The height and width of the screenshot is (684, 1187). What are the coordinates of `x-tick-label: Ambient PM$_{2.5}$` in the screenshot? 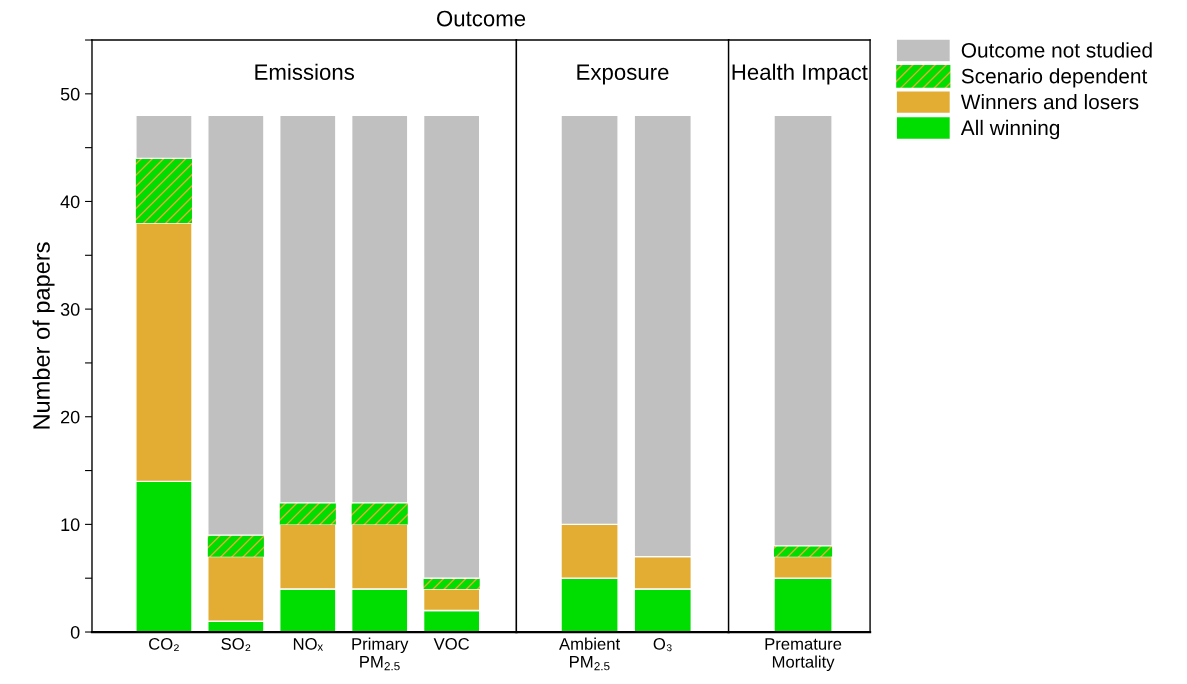 It's located at (590, 654).